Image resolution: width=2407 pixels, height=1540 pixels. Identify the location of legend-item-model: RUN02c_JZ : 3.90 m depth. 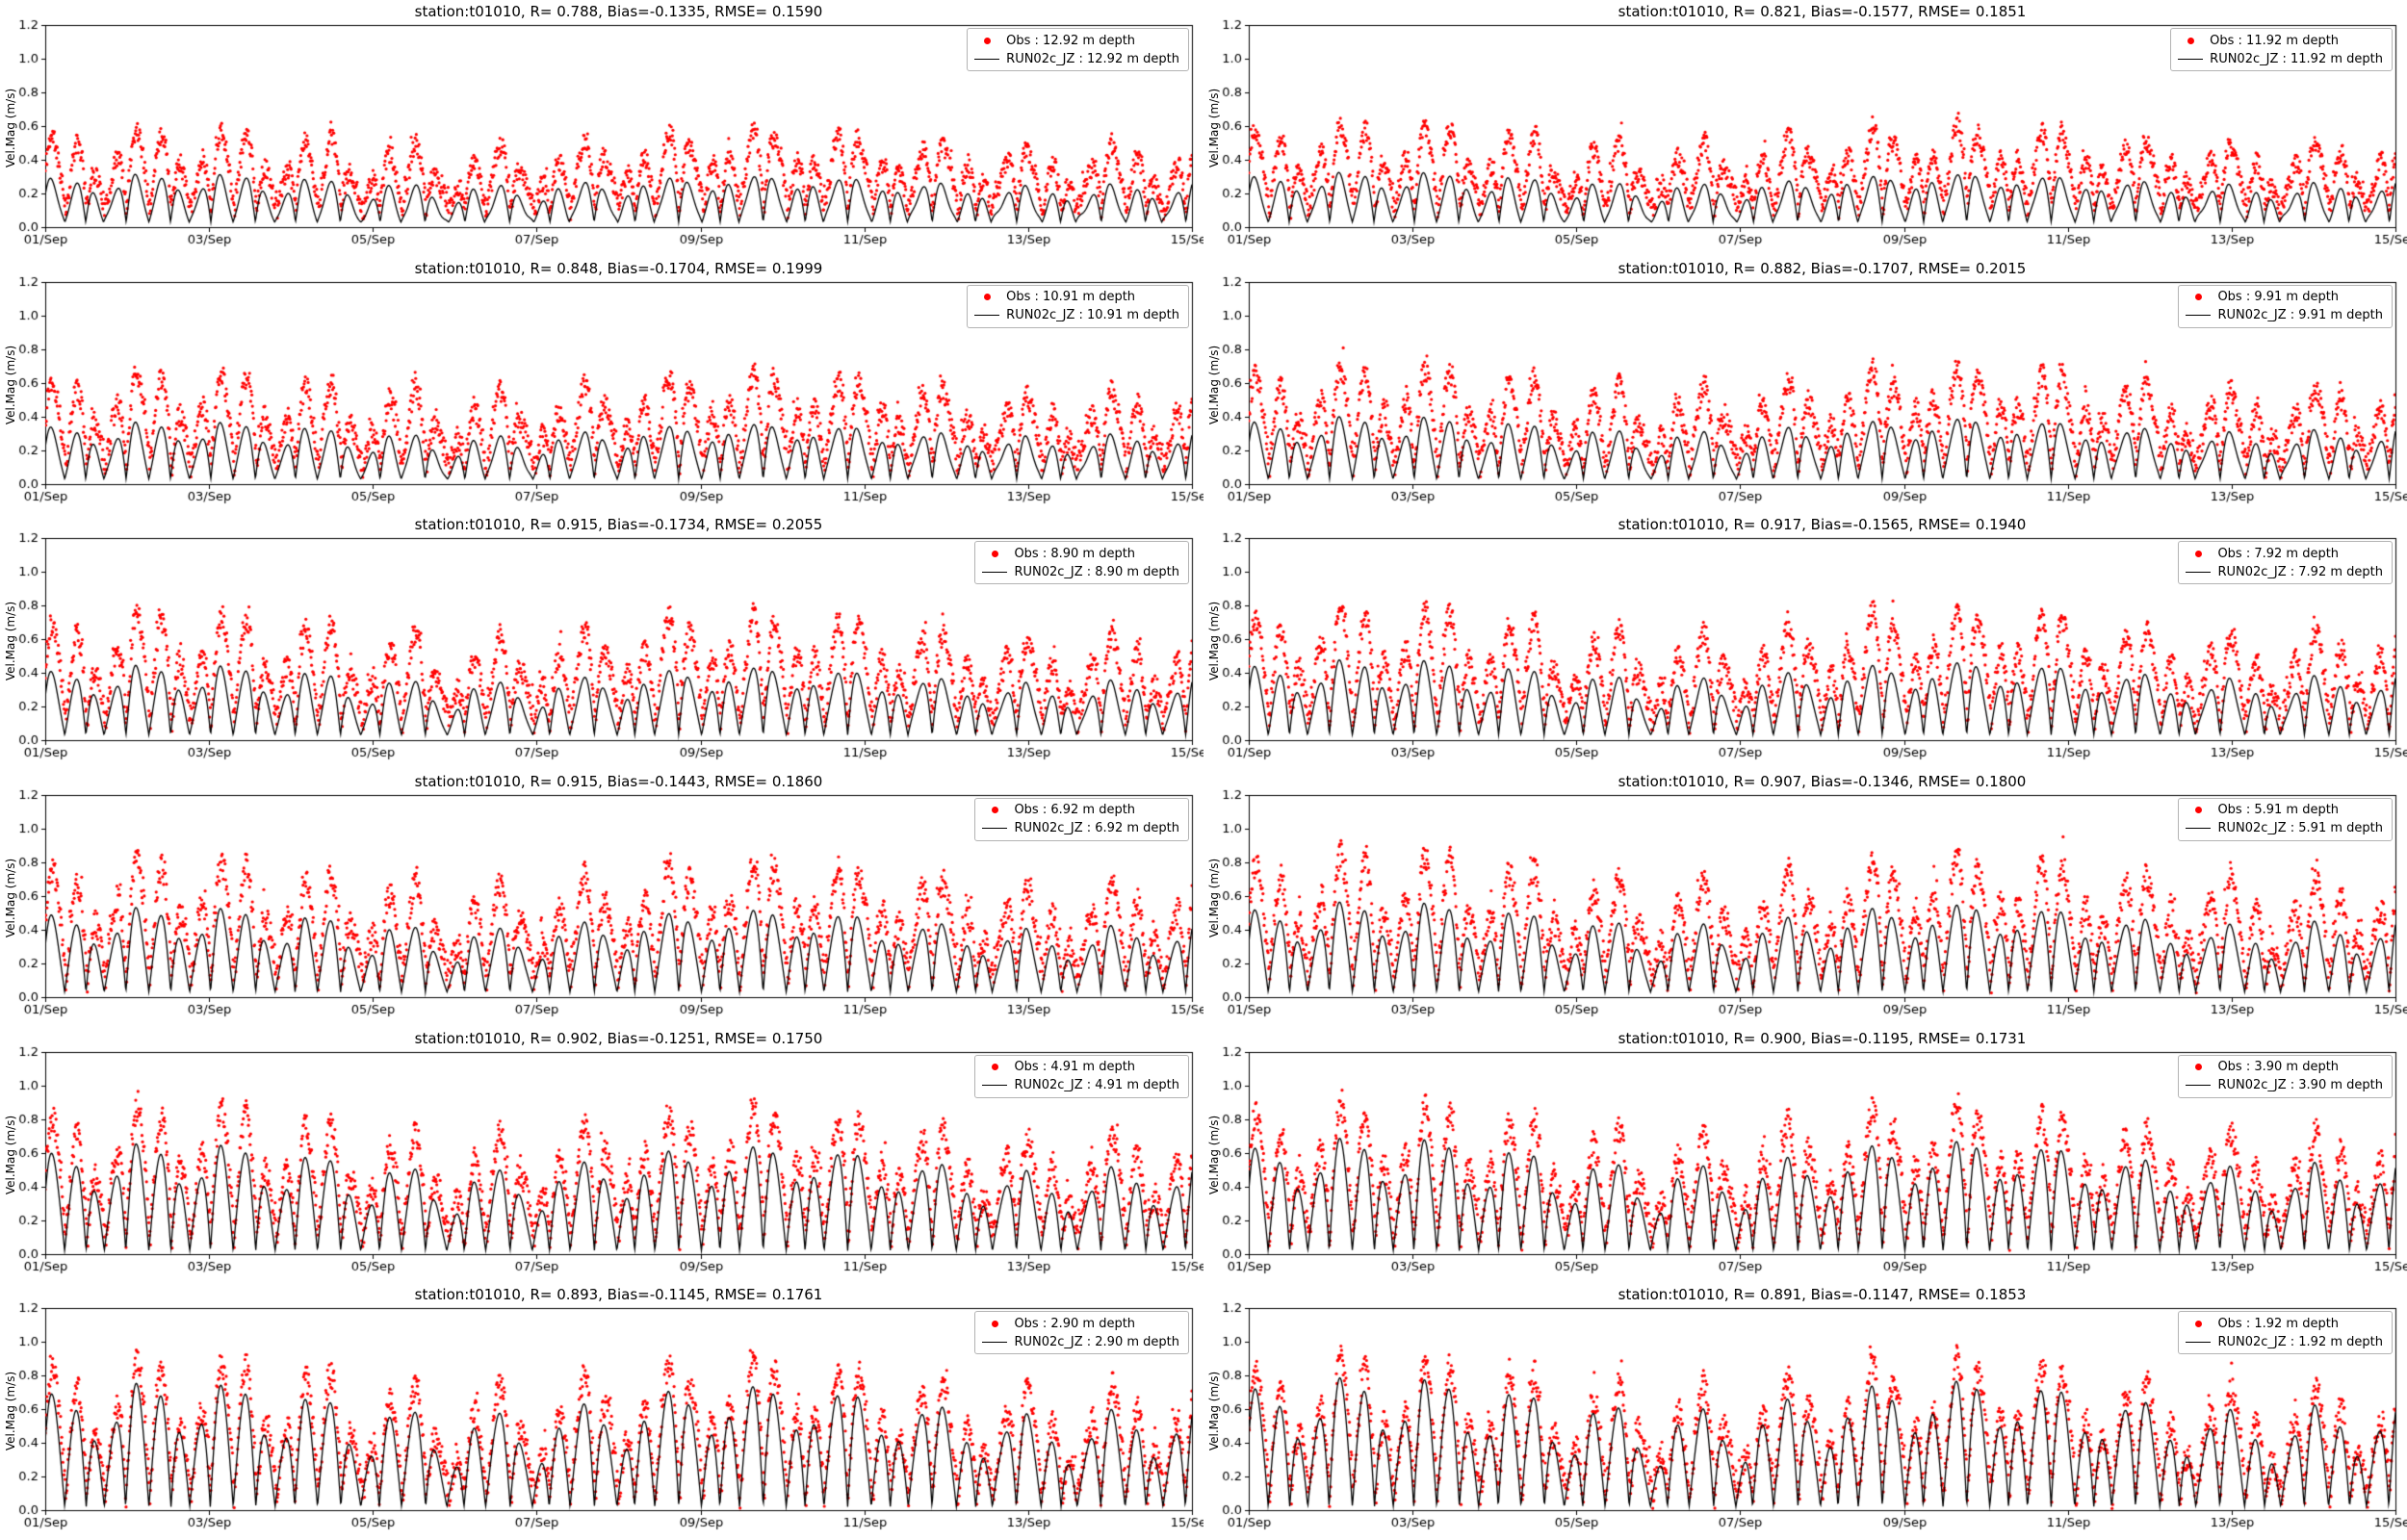
(2284, 1085).